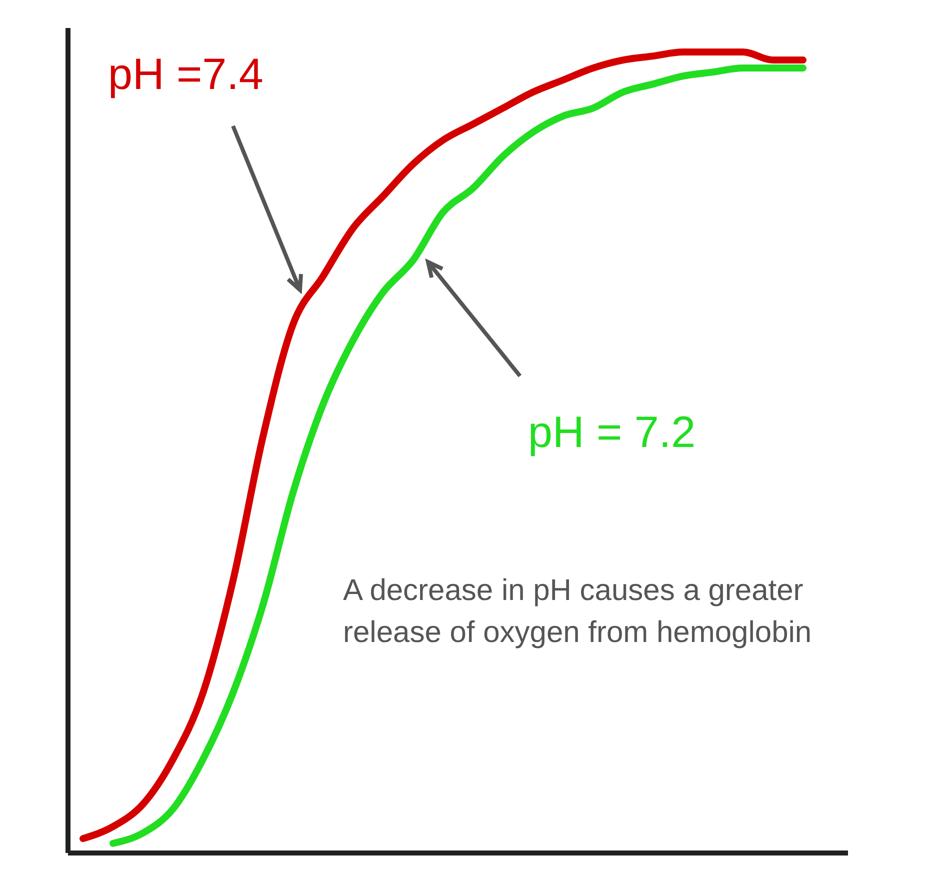  I want to click on text: pH = 7.2, so click(612, 433).